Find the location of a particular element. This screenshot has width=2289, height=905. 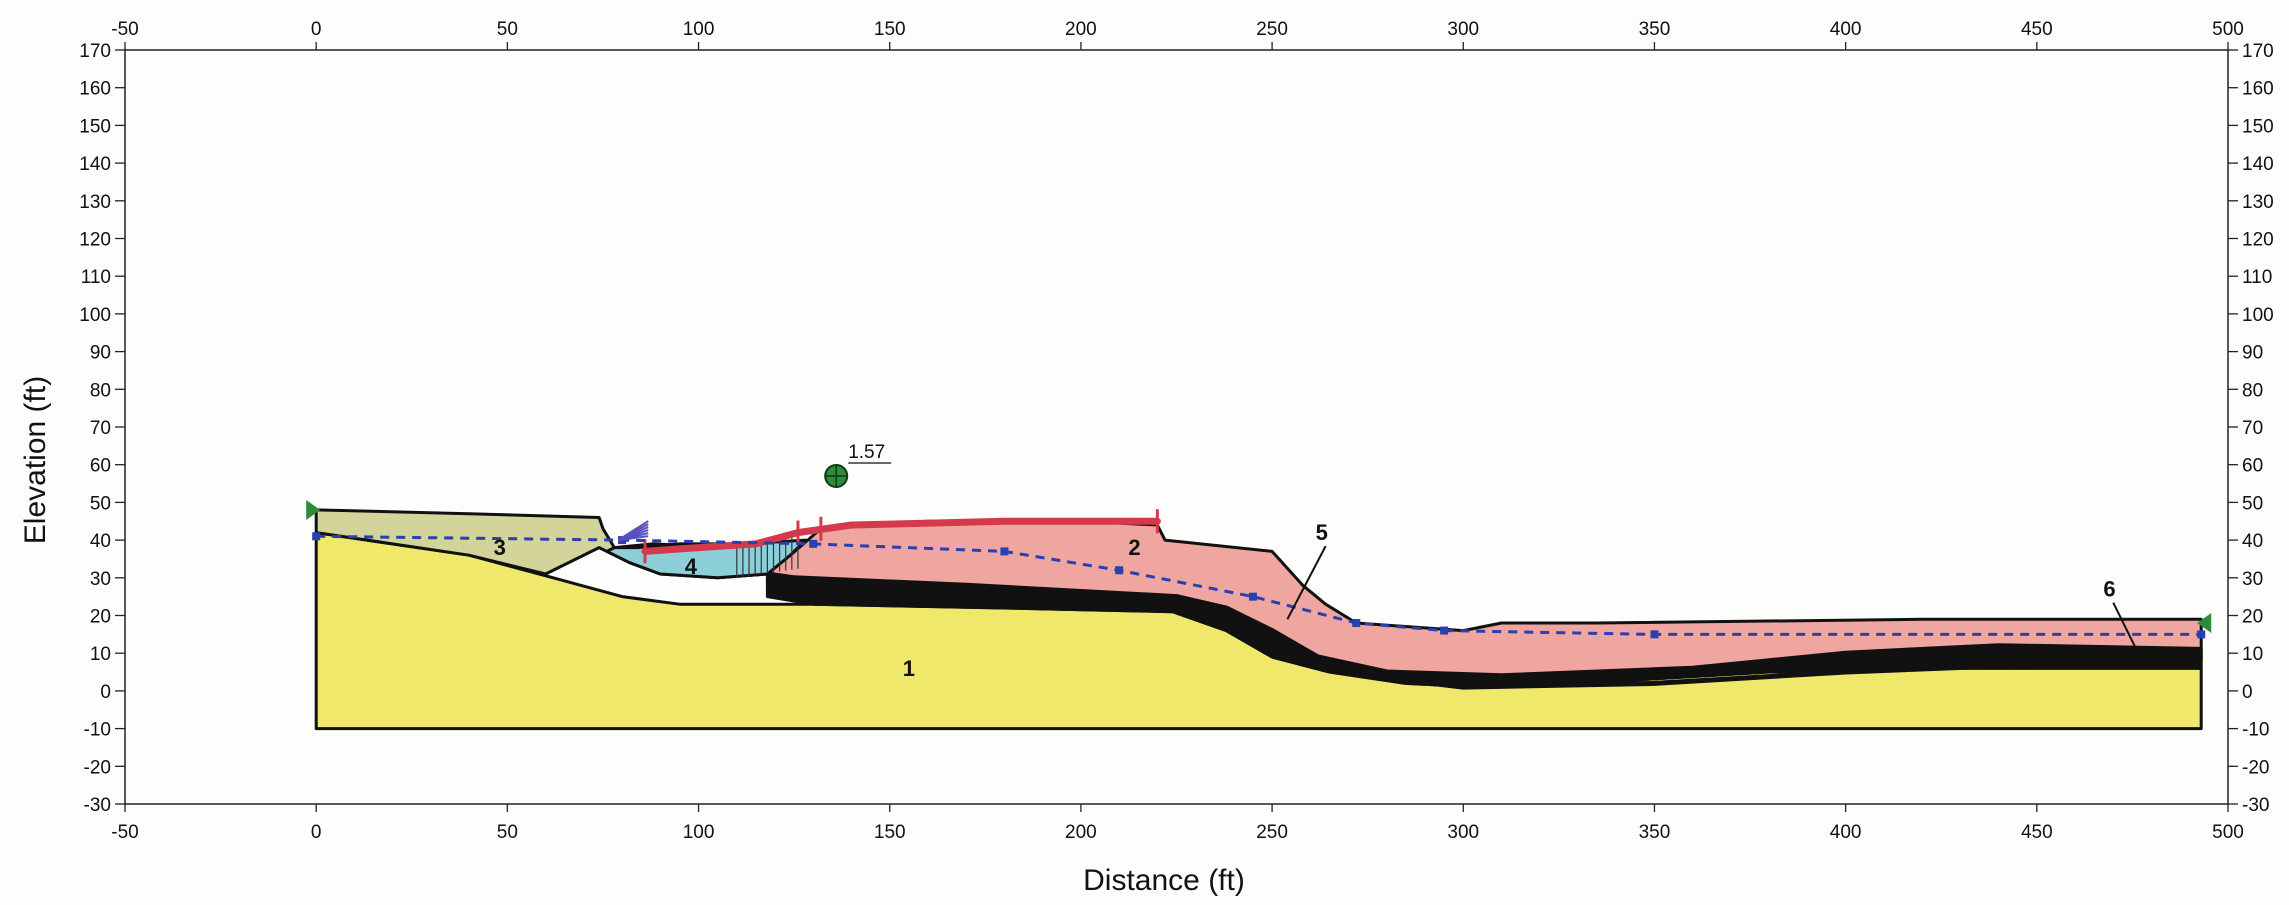

y-tick-label-left: 110 is located at coordinates (96, 277).